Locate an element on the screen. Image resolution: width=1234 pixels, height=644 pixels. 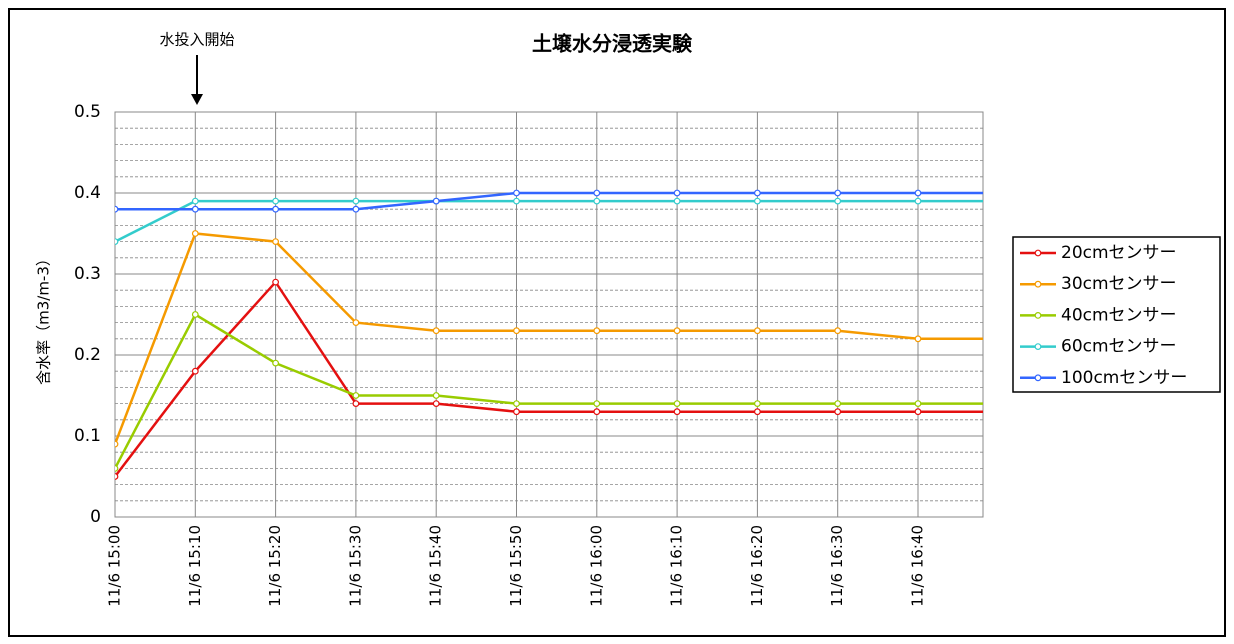
y-tick-label: 0.1 is located at coordinates (87, 436).